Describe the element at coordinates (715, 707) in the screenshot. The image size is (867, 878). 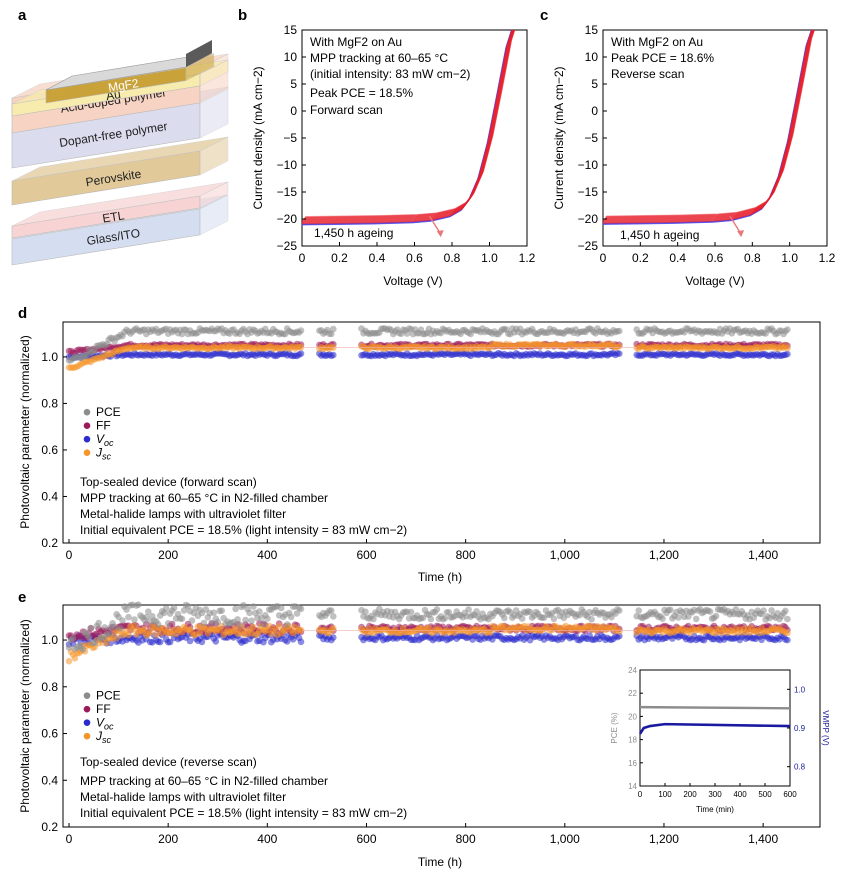
I see `inset-pce-line` at that location.